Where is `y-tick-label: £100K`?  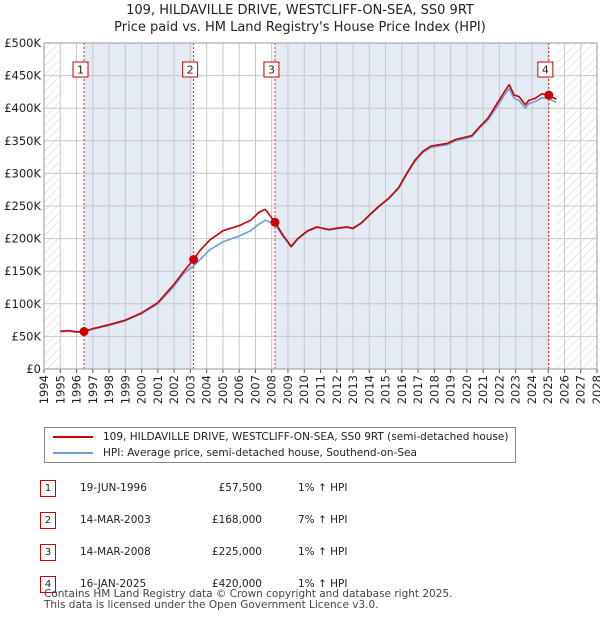 y-tick-label: £100K is located at coordinates (22, 304).